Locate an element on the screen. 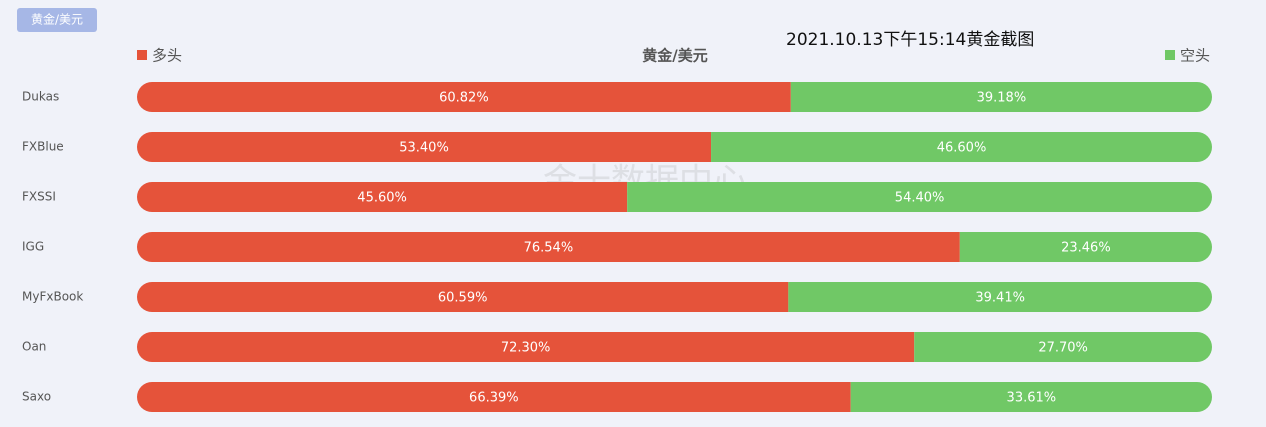 This screenshot has width=1266, height=427. value-label: 39.18% is located at coordinates (1002, 98).